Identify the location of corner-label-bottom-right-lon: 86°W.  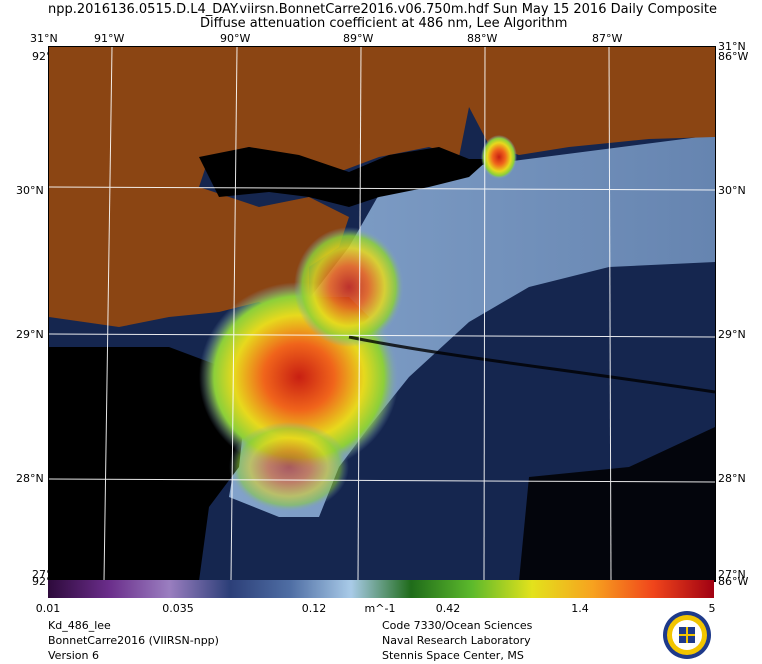
(733, 581).